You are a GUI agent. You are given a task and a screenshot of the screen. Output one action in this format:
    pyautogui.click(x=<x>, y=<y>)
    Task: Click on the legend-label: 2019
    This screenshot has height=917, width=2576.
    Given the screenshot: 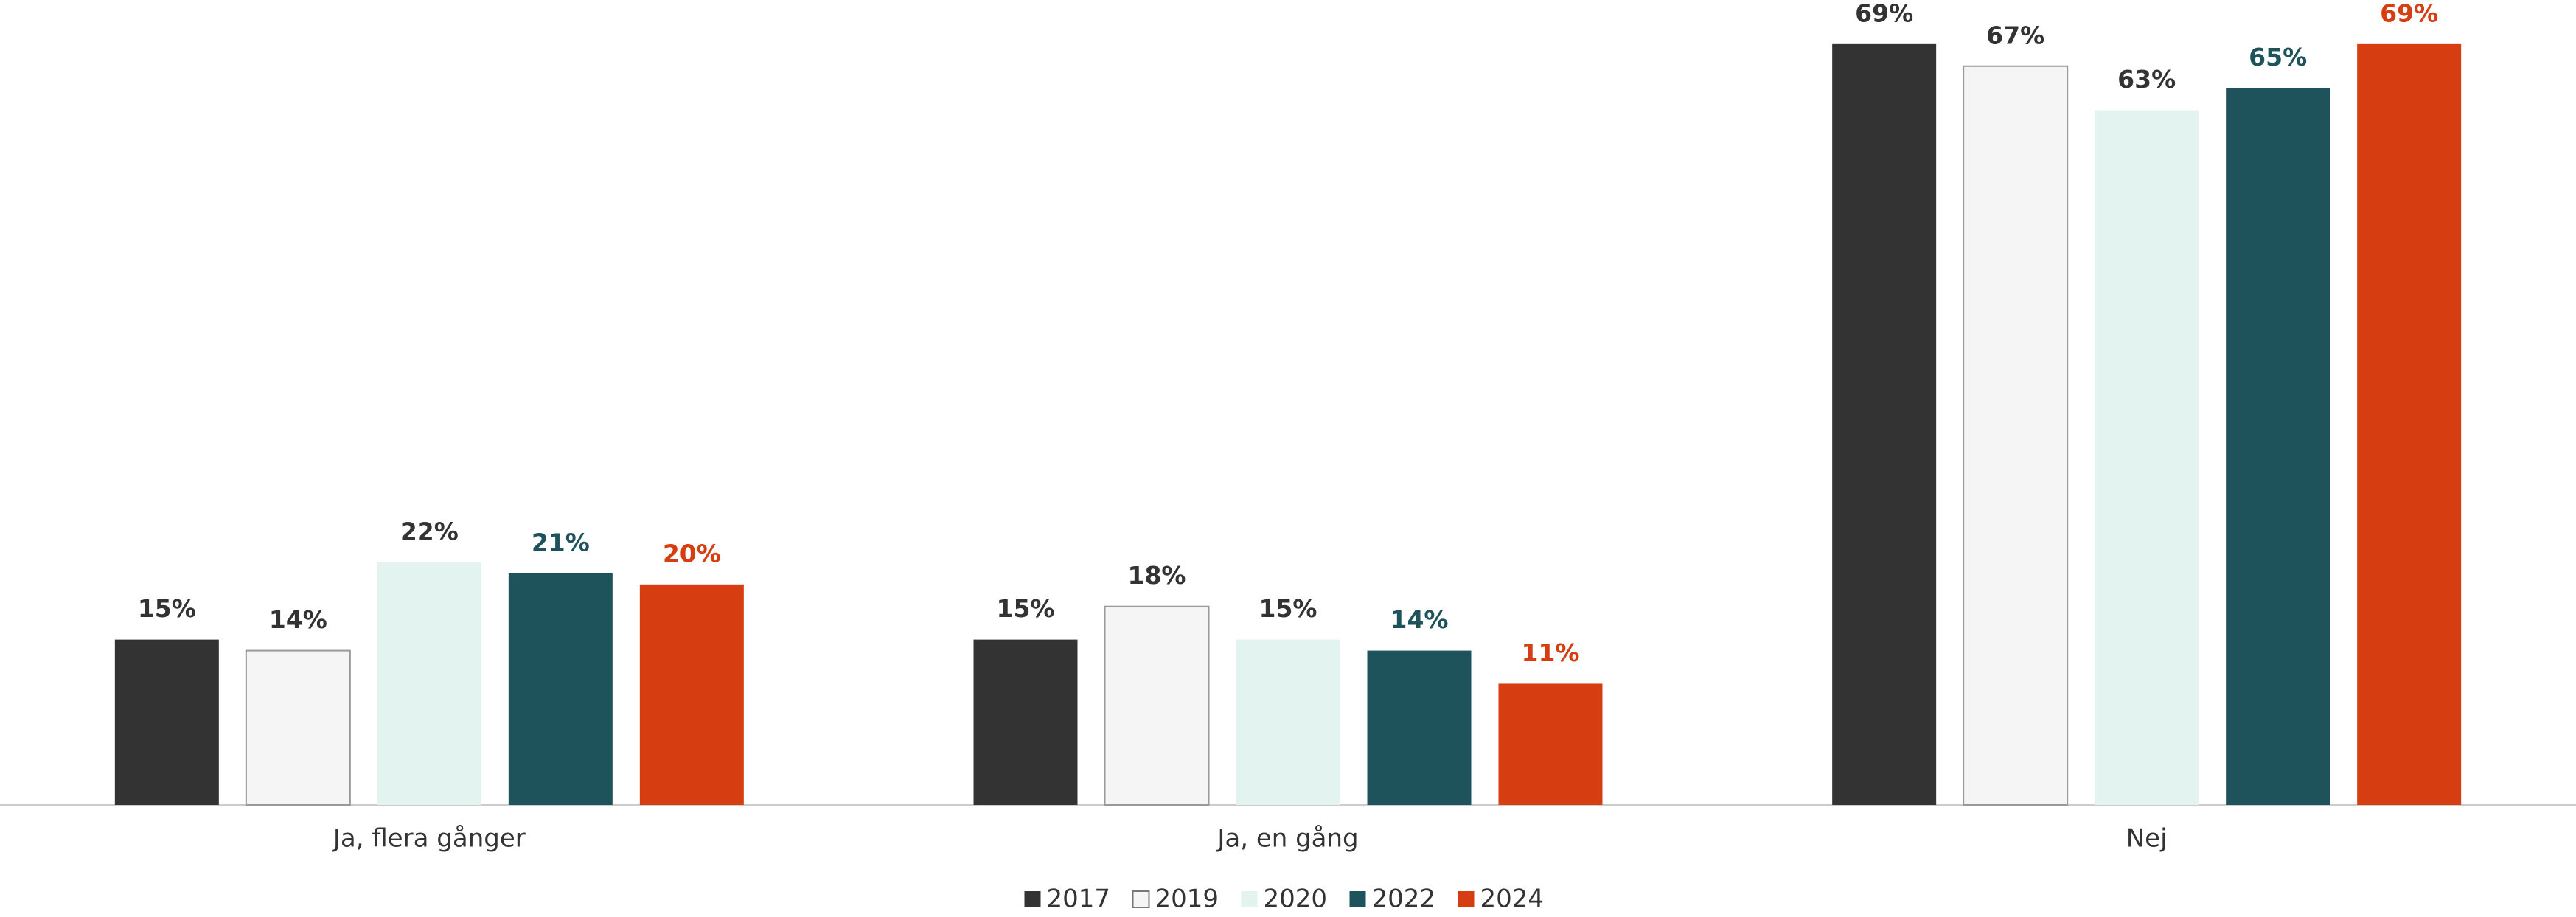 What is the action you would take?
    pyautogui.click(x=1187, y=899)
    